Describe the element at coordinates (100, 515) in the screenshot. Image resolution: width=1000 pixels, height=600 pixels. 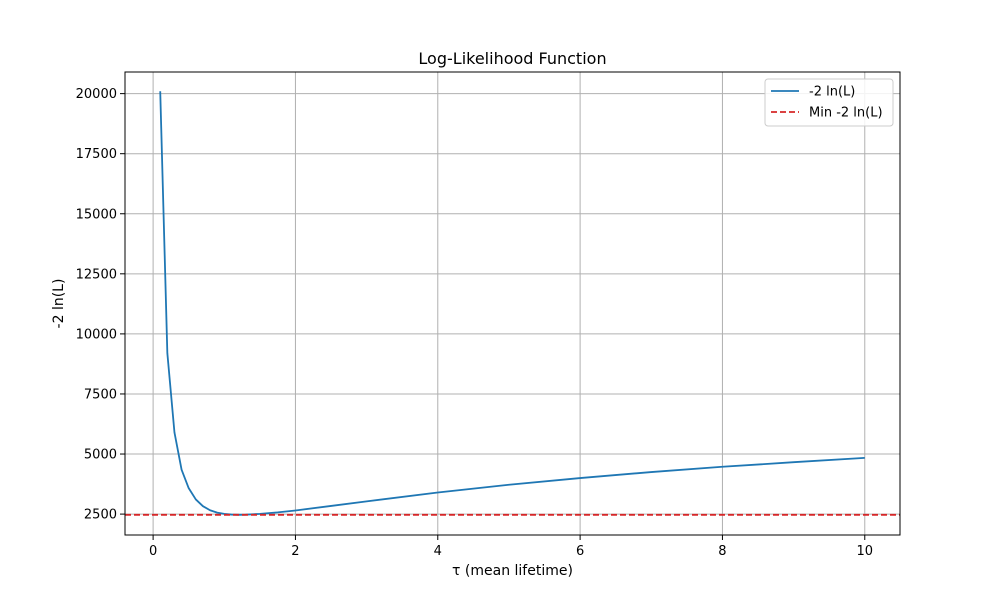
I see `y-tick-label: 2500` at that location.